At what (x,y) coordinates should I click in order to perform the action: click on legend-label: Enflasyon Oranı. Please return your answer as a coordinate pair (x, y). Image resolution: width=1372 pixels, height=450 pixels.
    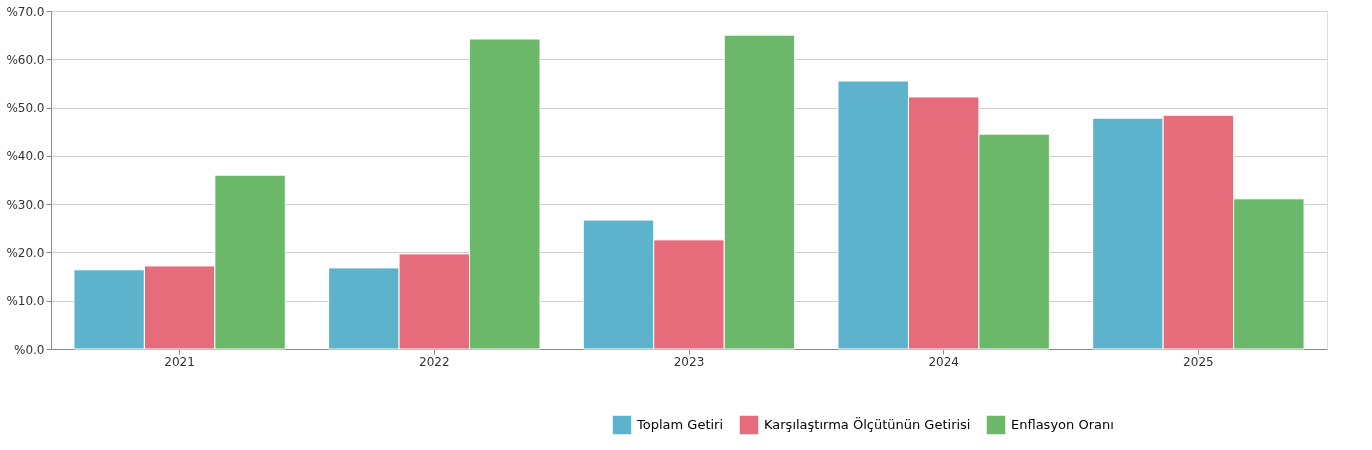
    Looking at the image, I should click on (1062, 424).